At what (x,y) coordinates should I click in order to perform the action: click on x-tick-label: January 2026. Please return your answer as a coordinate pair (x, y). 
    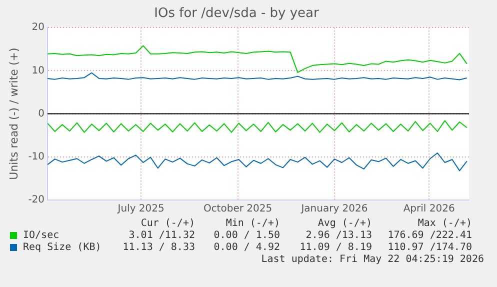
    Looking at the image, I should click on (334, 209).